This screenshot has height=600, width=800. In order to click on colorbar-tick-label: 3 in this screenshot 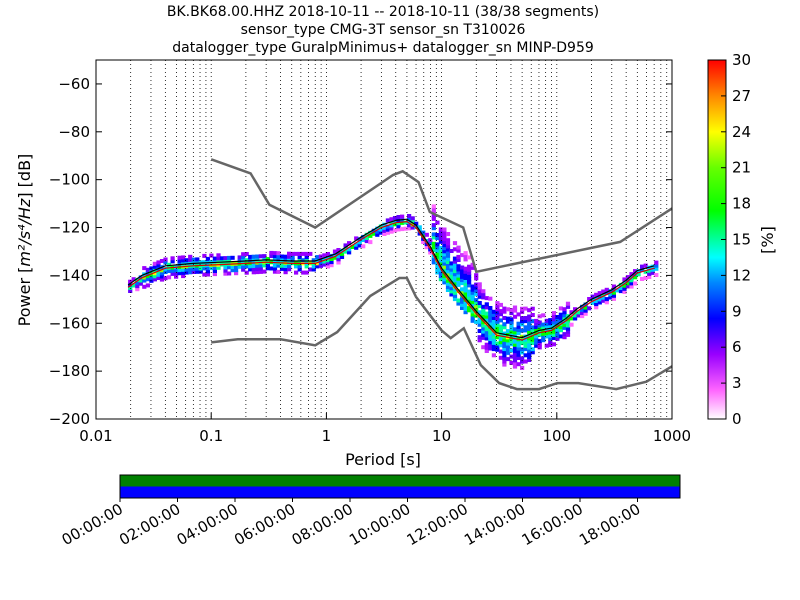, I will do `click(737, 383)`.